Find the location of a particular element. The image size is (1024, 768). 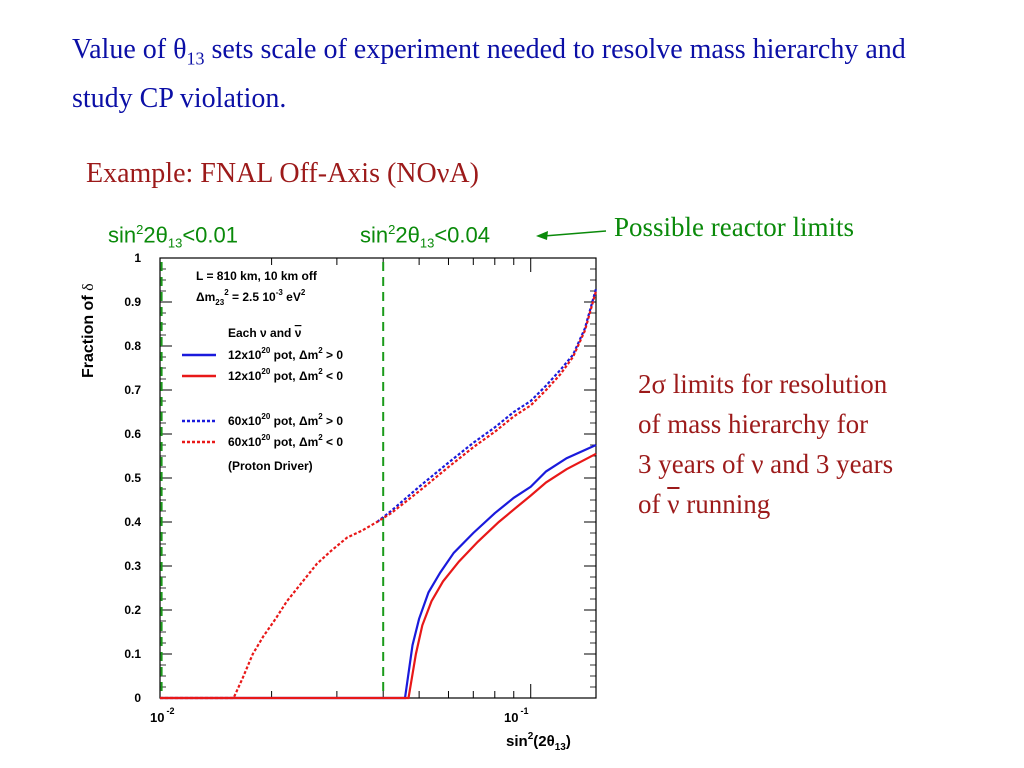

y-tick-label: 0.7 is located at coordinates (132, 390).